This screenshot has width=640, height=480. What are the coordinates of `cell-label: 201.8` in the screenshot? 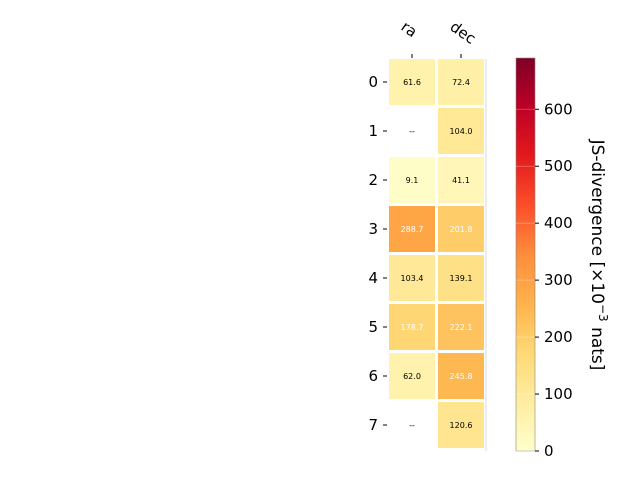 It's located at (461, 229).